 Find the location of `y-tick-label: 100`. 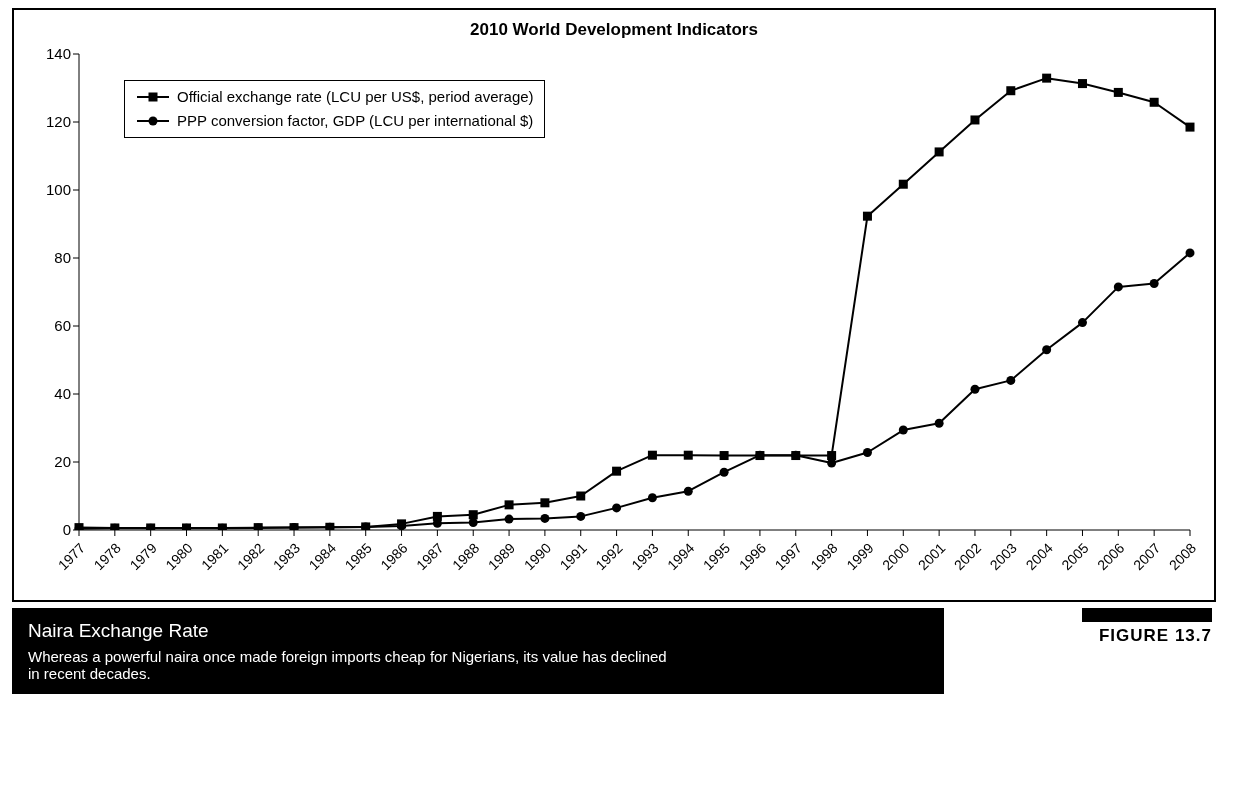

y-tick-label: 100 is located at coordinates (58, 190).